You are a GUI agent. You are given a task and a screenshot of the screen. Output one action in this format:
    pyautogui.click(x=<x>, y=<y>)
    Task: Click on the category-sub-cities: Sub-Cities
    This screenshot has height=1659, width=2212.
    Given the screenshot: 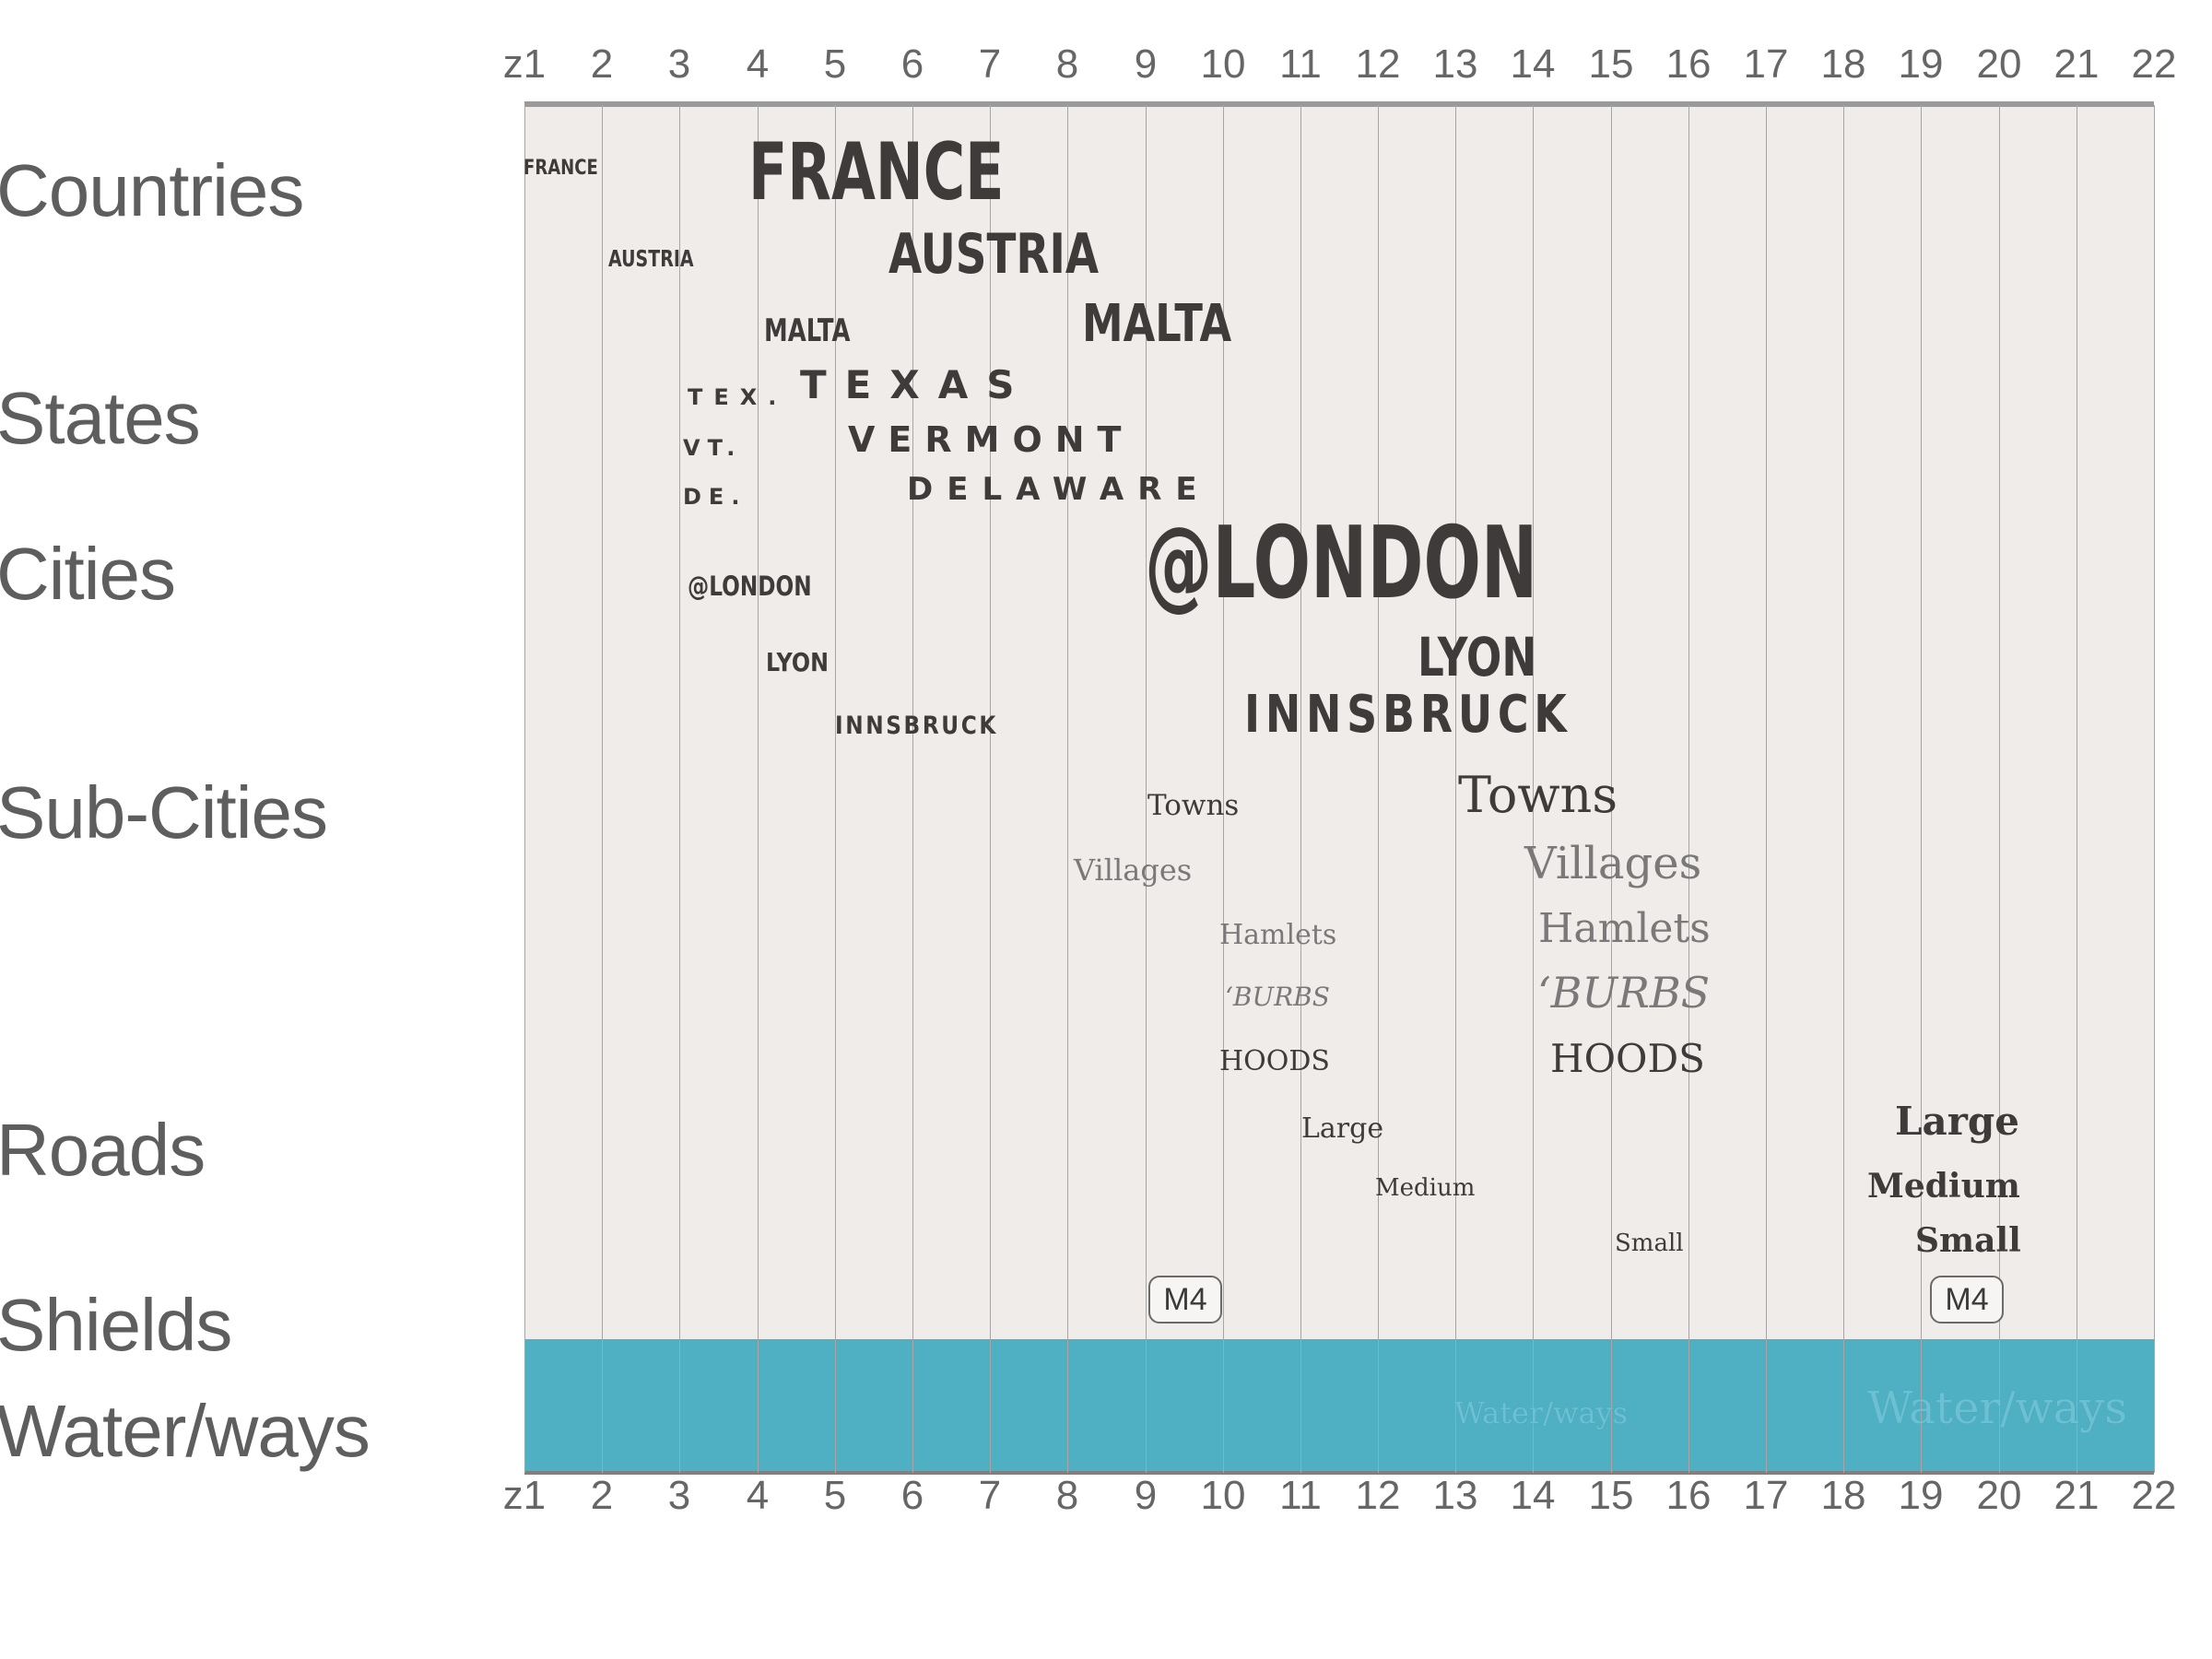 What is the action you would take?
    pyautogui.click(x=164, y=812)
    